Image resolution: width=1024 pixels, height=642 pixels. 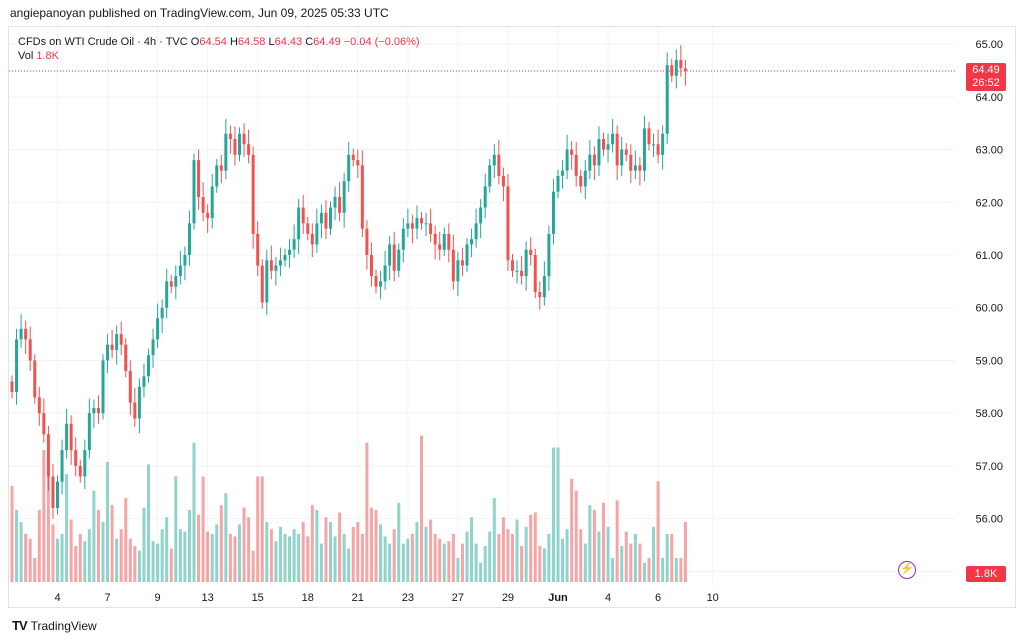 What do you see at coordinates (358, 598) in the screenshot?
I see `time-tick-label: 21` at bounding box center [358, 598].